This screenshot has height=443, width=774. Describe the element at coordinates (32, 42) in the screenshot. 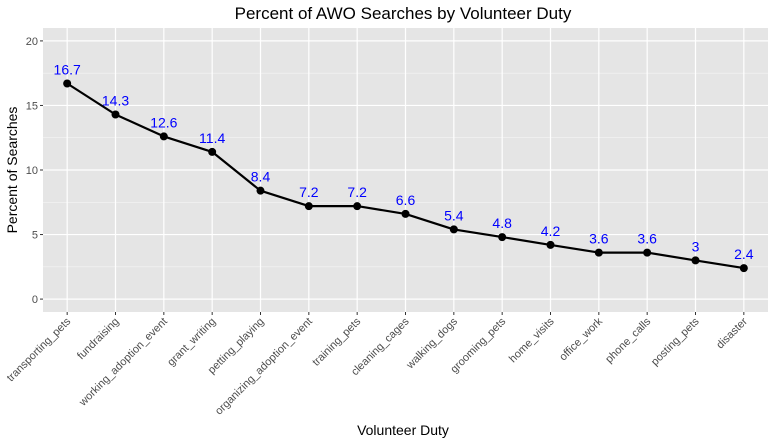

I see `y-tick-label: 20` at that location.